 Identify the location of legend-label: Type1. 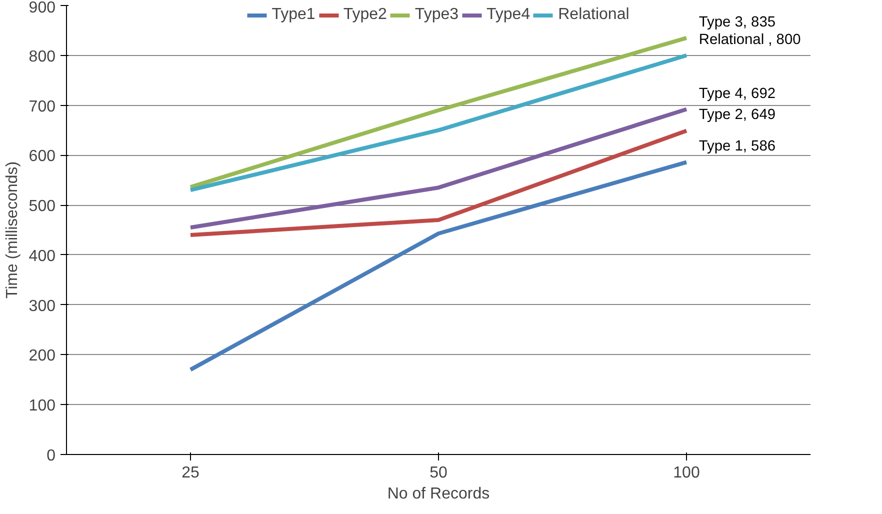
(294, 15).